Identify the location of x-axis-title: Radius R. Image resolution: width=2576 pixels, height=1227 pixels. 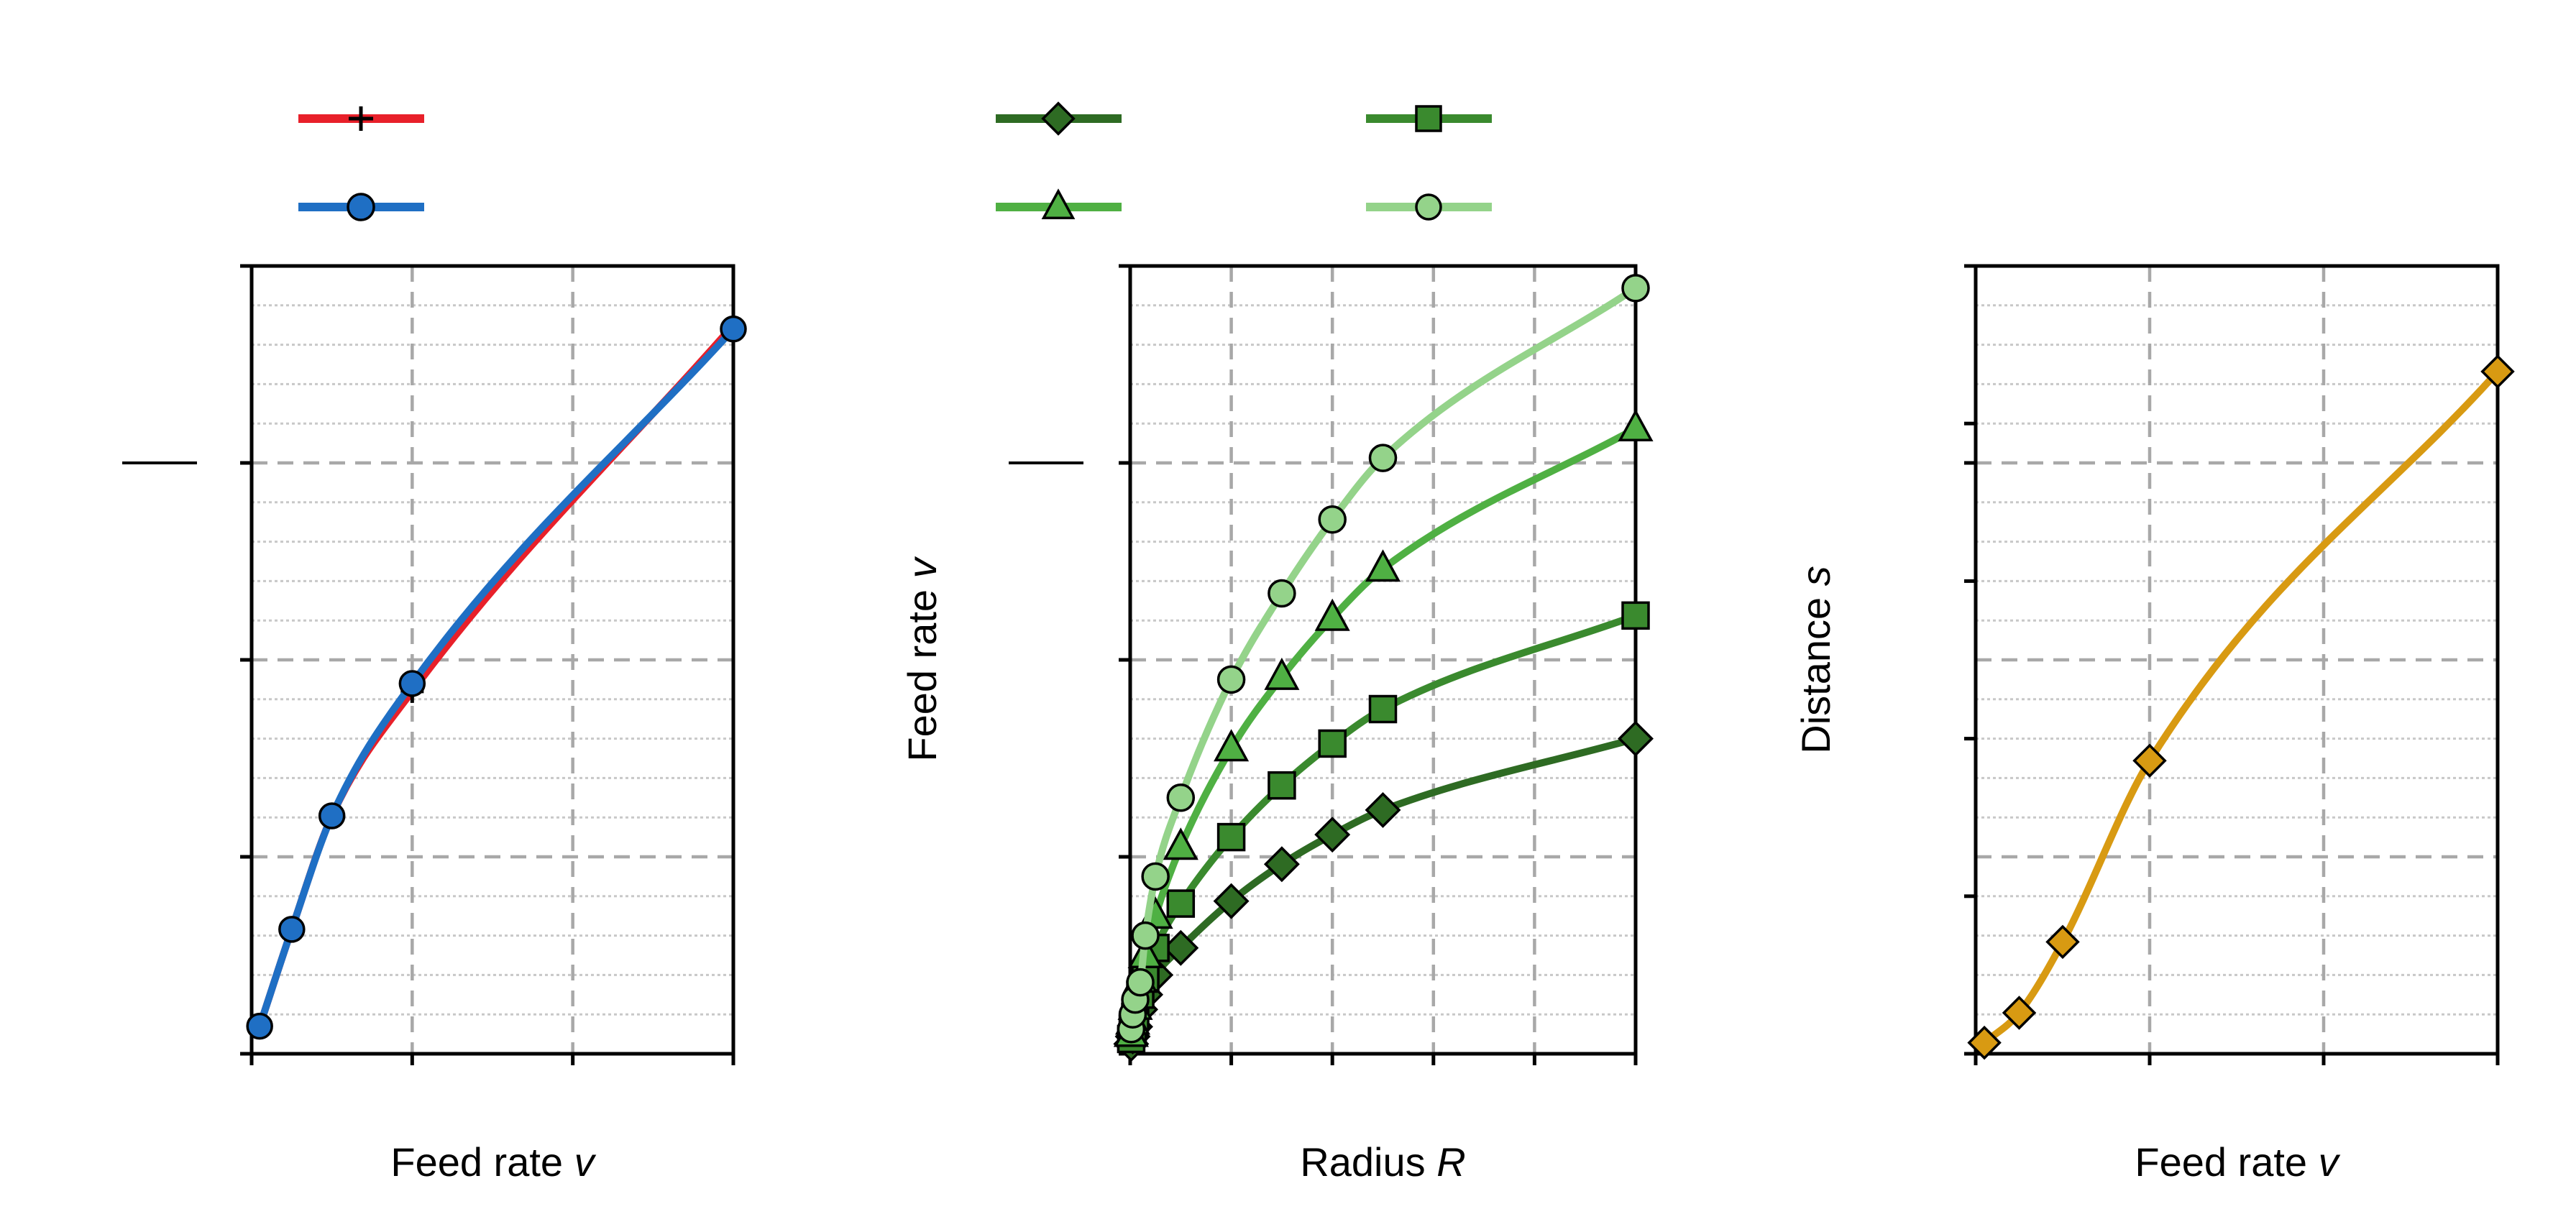
(1382, 1162).